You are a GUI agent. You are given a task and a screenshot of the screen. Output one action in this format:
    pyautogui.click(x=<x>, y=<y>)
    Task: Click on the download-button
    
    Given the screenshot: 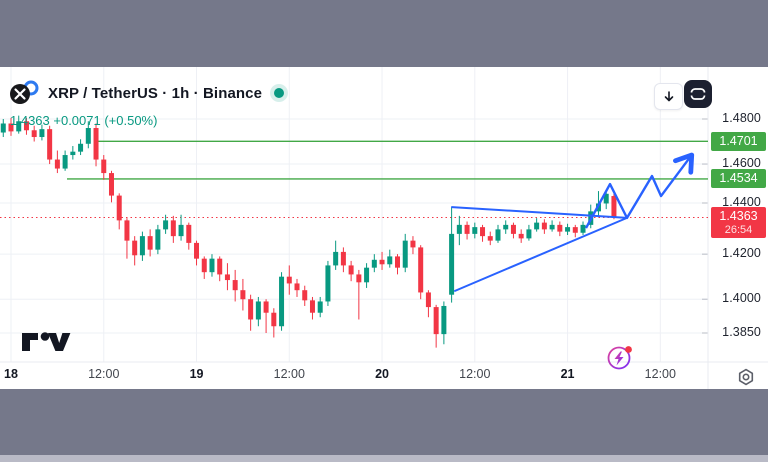 What is the action you would take?
    pyautogui.click(x=668, y=96)
    